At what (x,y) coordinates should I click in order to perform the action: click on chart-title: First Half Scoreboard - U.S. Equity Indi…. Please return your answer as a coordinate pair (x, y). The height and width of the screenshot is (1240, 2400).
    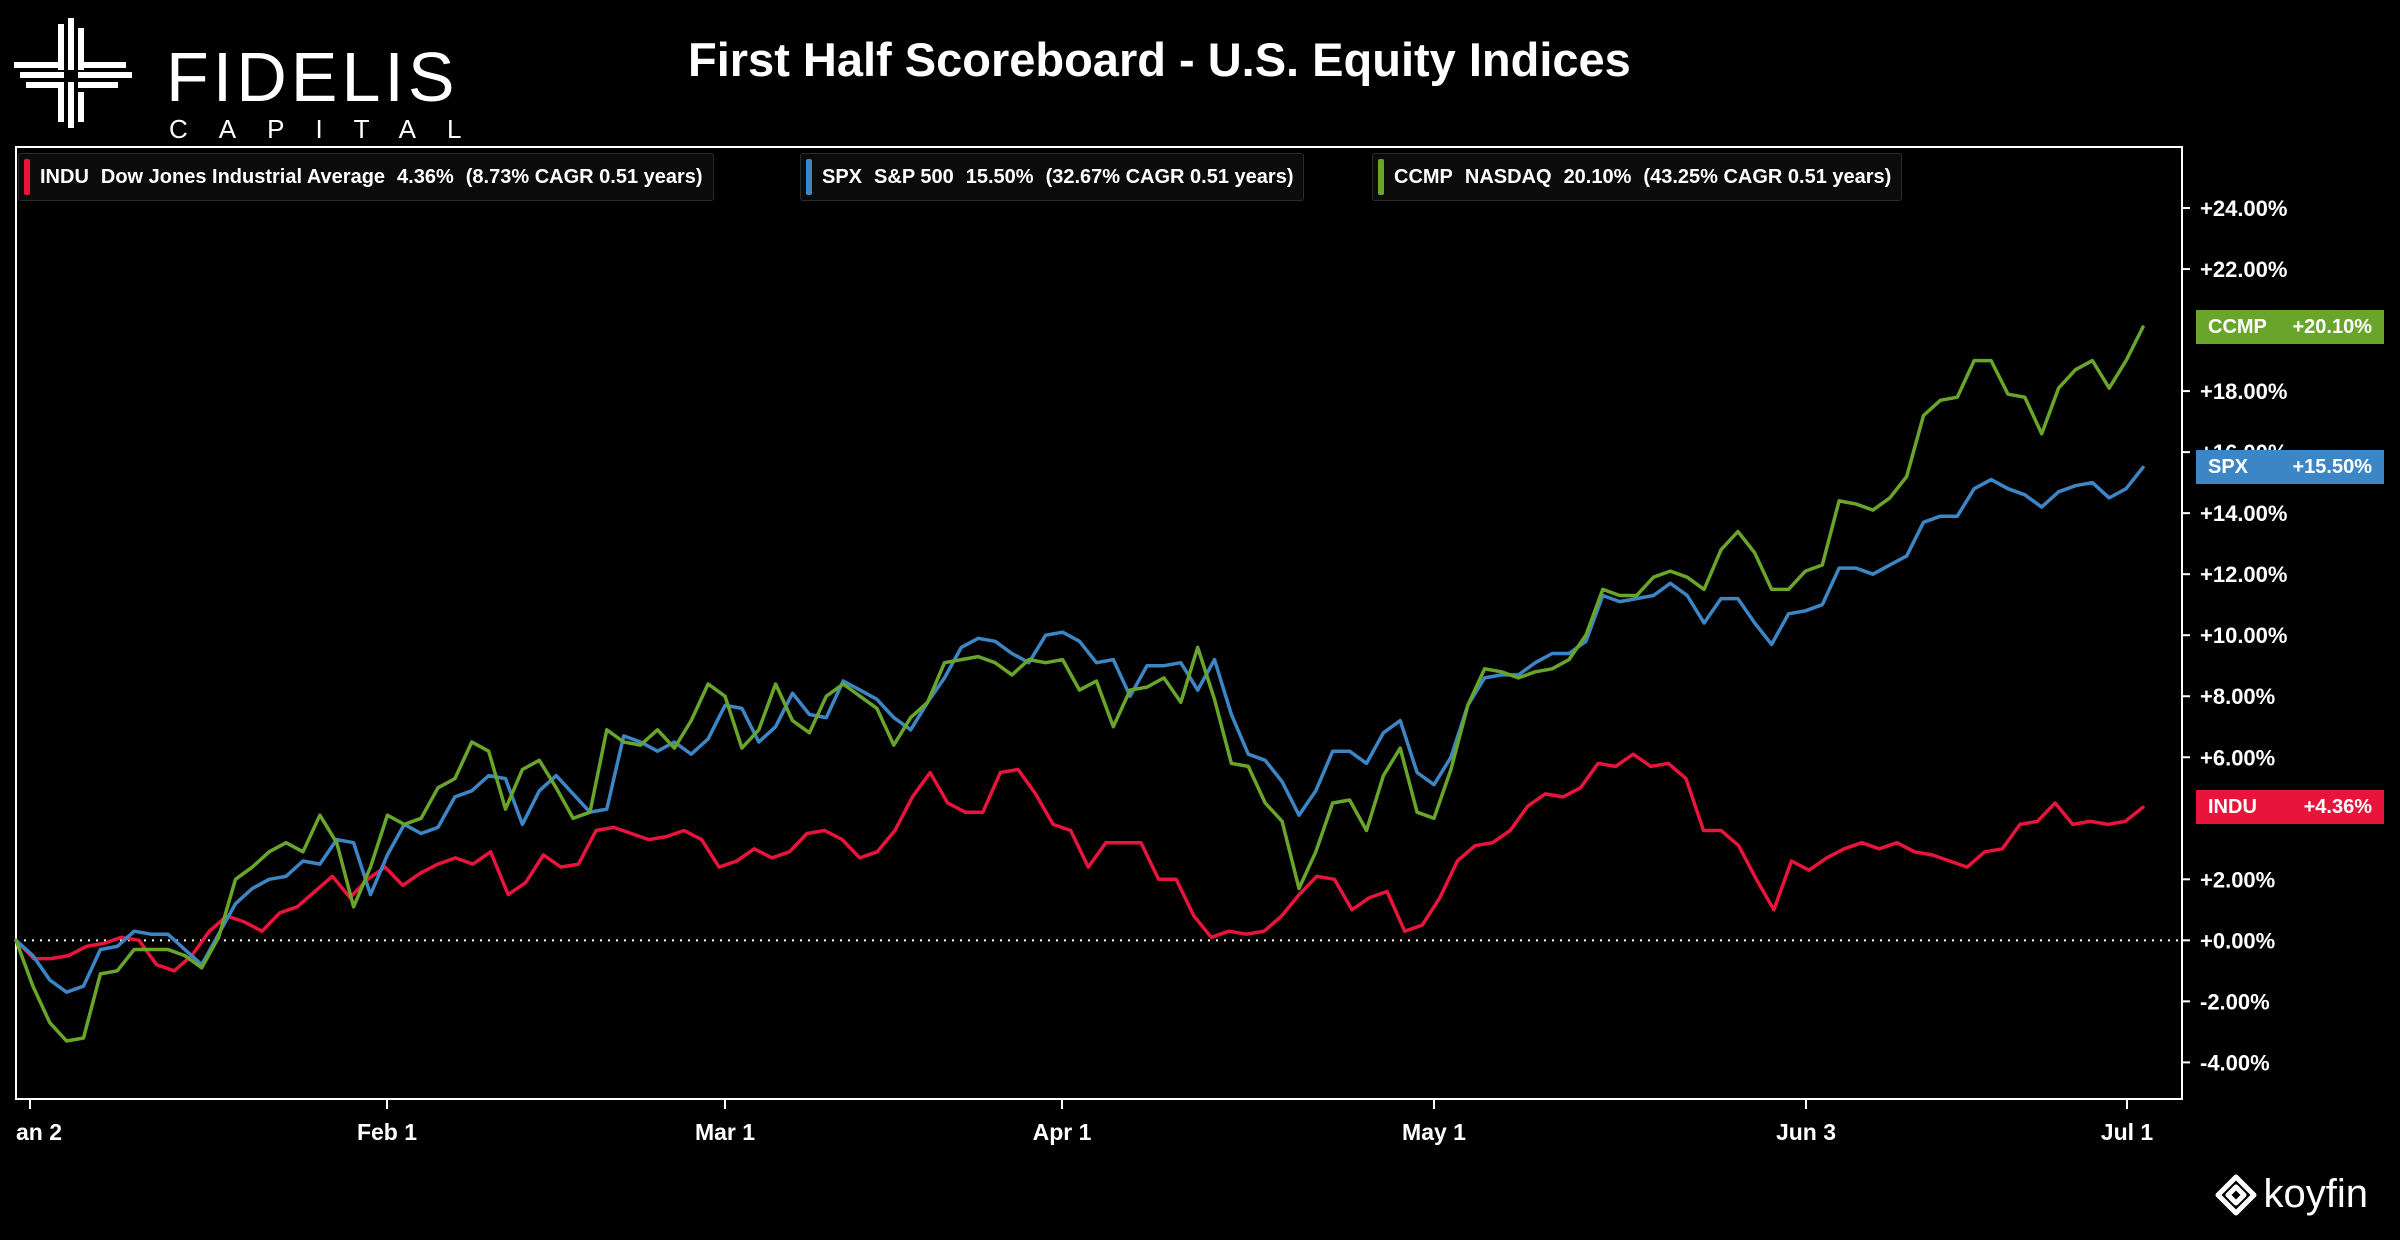
    Looking at the image, I should click on (1159, 59).